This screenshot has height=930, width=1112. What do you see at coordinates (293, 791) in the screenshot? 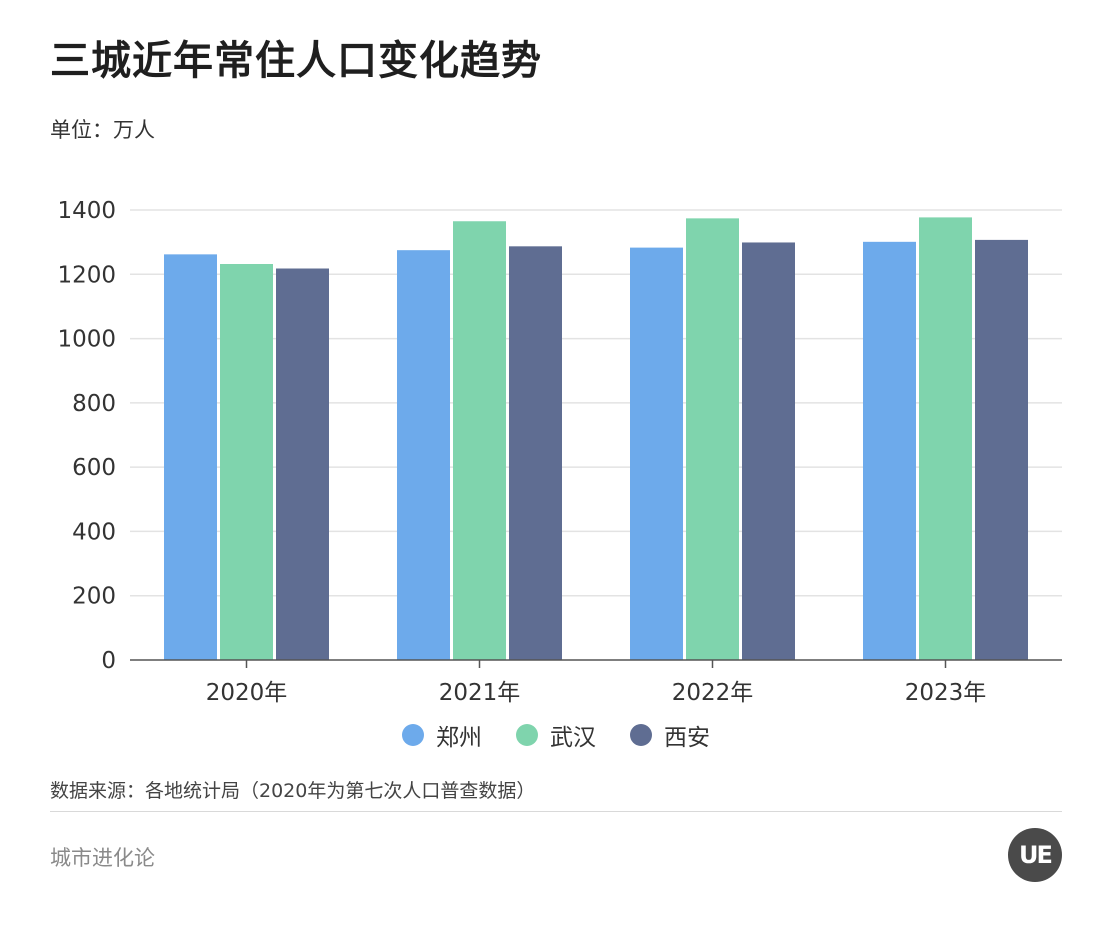
I see `data-source-note: 数据来源：各地统计局（2020年为第七次人口普查数据）` at bounding box center [293, 791].